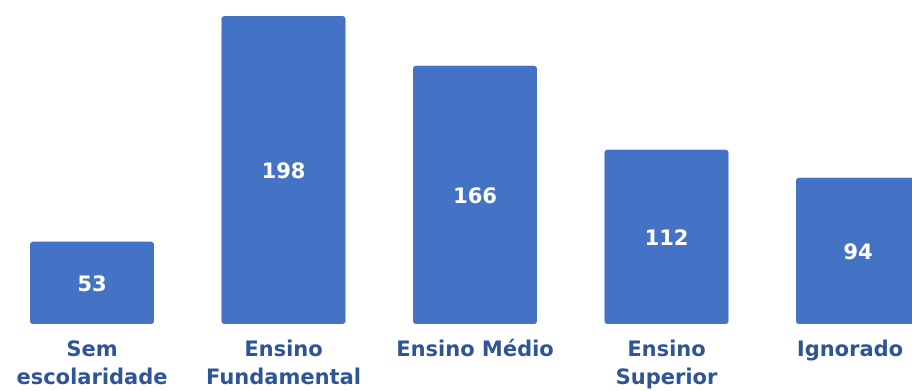  I want to click on value-label-2: 166, so click(475, 196).